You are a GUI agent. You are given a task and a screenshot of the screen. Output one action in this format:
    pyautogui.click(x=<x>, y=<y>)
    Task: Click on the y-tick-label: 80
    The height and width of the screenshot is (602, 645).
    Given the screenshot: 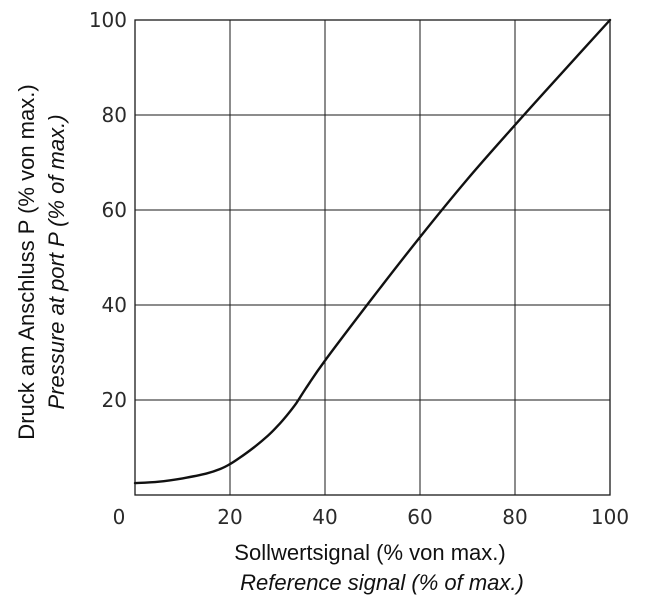 What is the action you would take?
    pyautogui.click(x=114, y=115)
    